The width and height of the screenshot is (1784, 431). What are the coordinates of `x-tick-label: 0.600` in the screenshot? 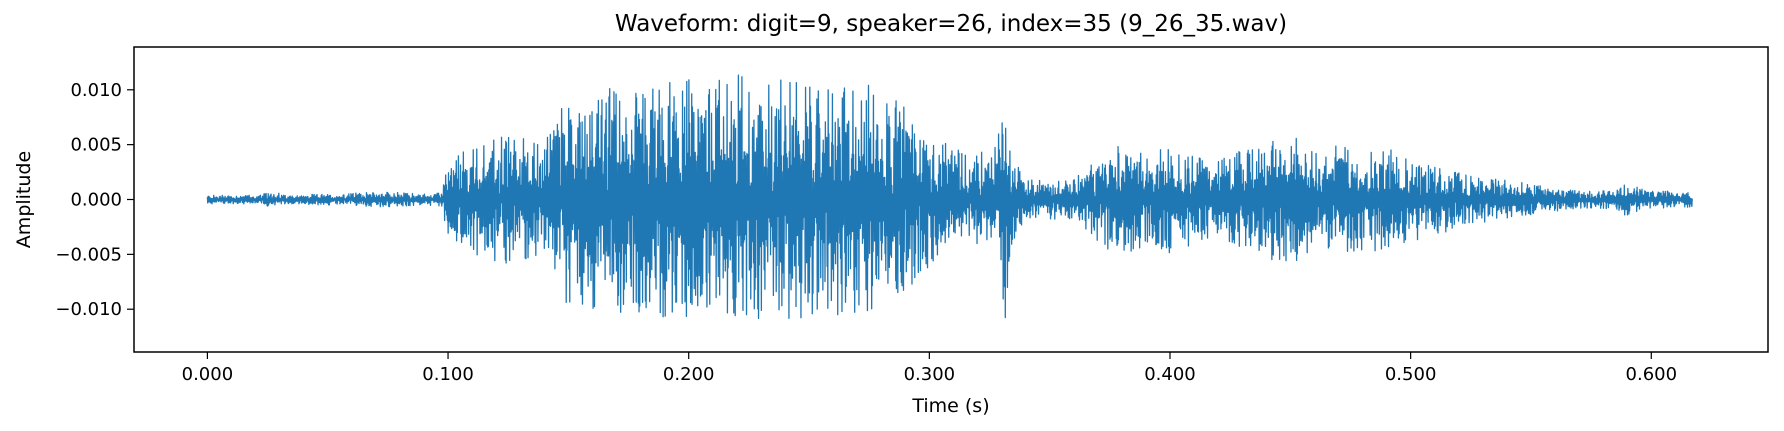 It's located at (1652, 374).